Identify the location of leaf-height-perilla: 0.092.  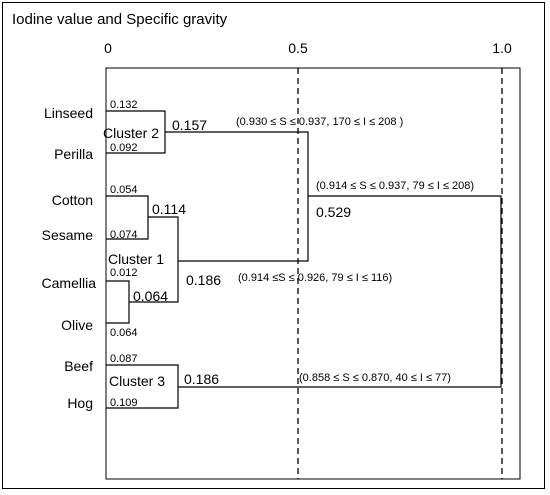
(124, 148).